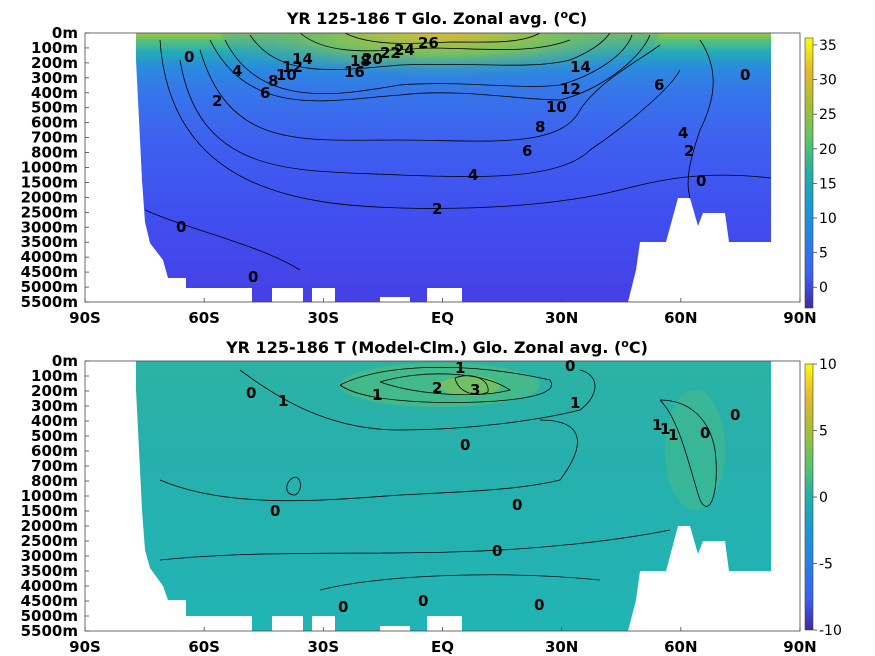 The width and height of the screenshot is (875, 656). Describe the element at coordinates (54, 93) in the screenshot. I see `y-tick-label: 400m` at that location.